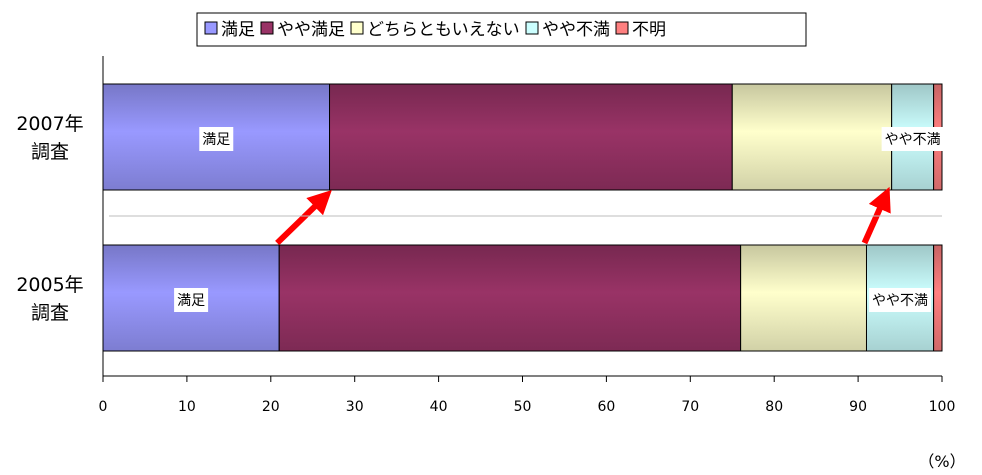 Image resolution: width=982 pixels, height=475 pixels. What do you see at coordinates (238, 30) in the screenshot?
I see `legend-label: 満足` at bounding box center [238, 30].